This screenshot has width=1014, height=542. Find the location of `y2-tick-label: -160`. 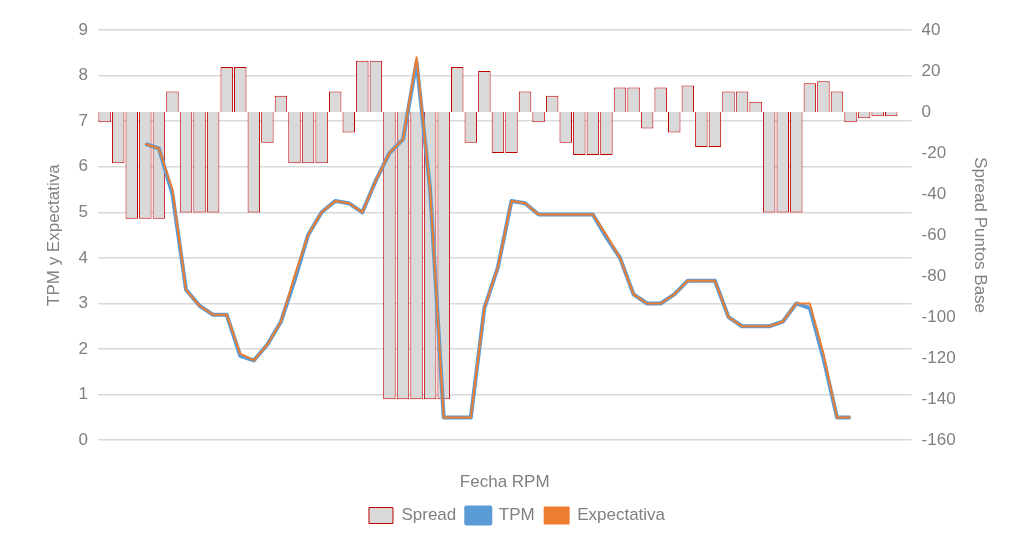

y2-tick-label: -160 is located at coordinates (938, 439).